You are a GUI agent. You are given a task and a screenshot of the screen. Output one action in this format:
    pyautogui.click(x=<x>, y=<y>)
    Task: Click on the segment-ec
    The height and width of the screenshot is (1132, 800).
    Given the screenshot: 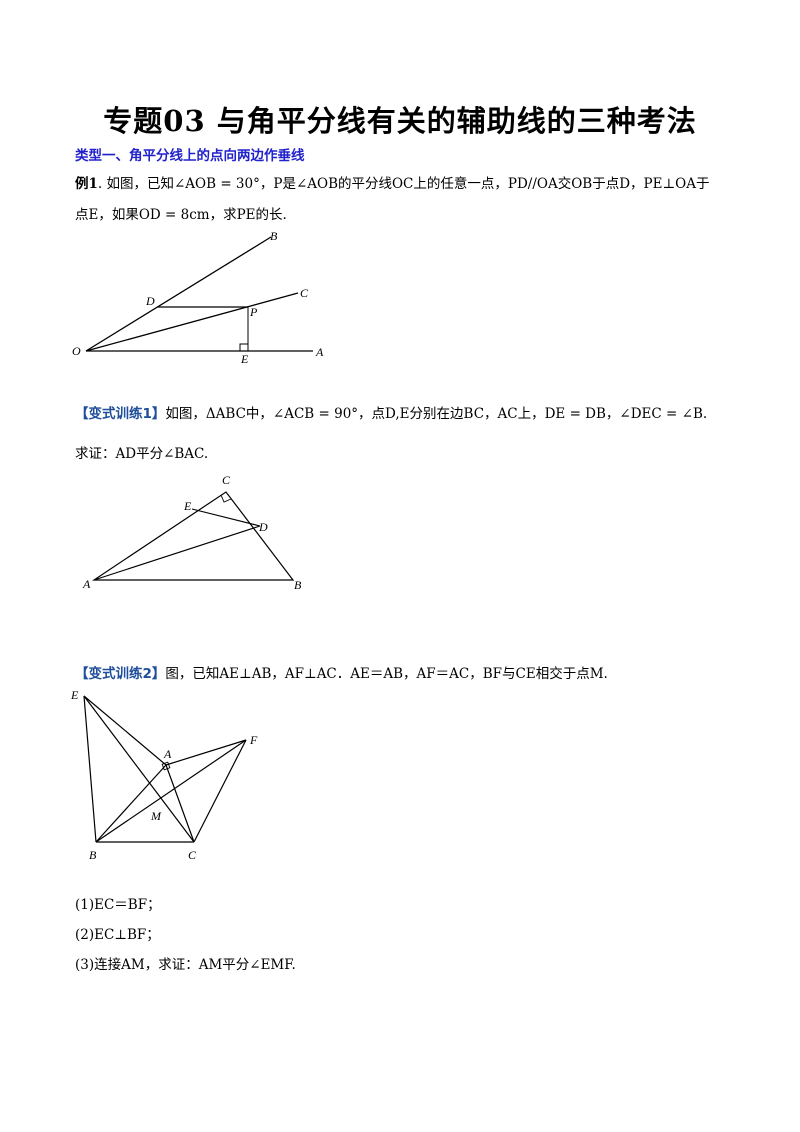 What is the action you would take?
    pyautogui.click(x=139, y=769)
    